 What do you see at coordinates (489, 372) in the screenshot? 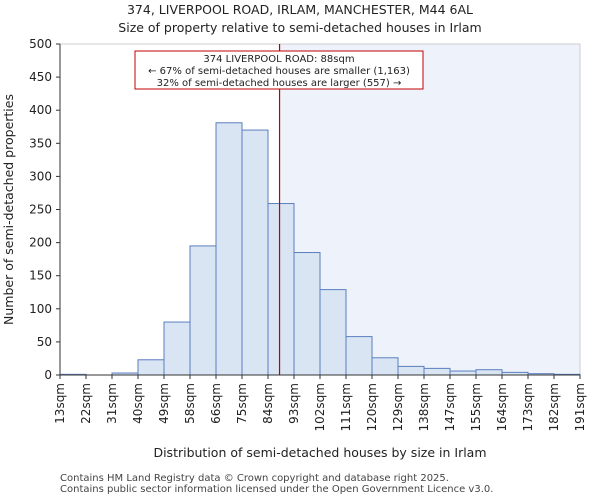
I see `bar-155sqm` at bounding box center [489, 372].